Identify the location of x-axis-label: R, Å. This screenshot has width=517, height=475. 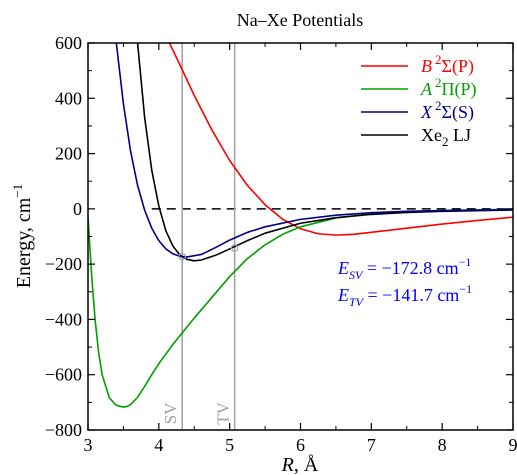
(300, 464).